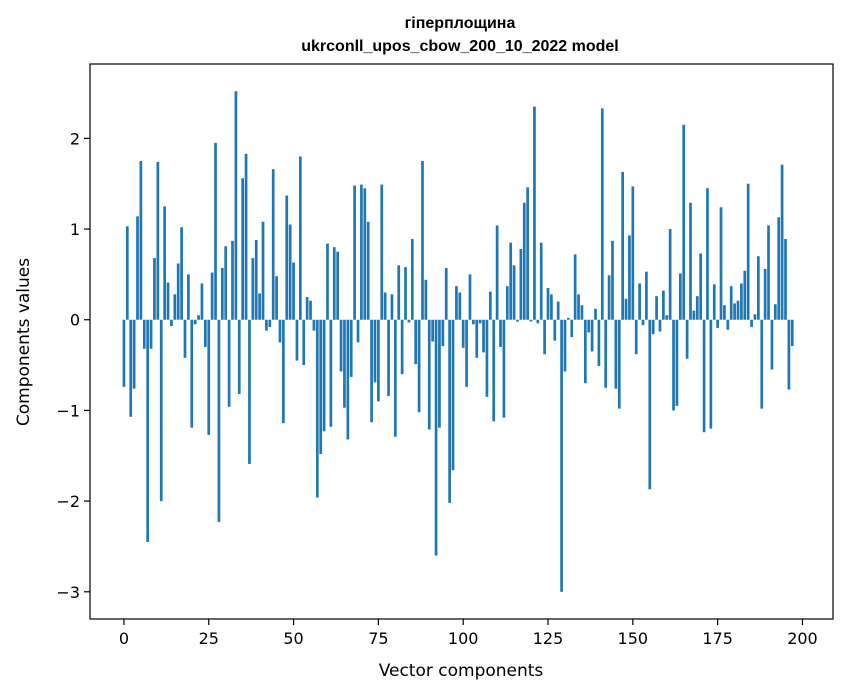  Describe the element at coordinates (209, 638) in the screenshot. I see `x-tick-label: 25` at that location.